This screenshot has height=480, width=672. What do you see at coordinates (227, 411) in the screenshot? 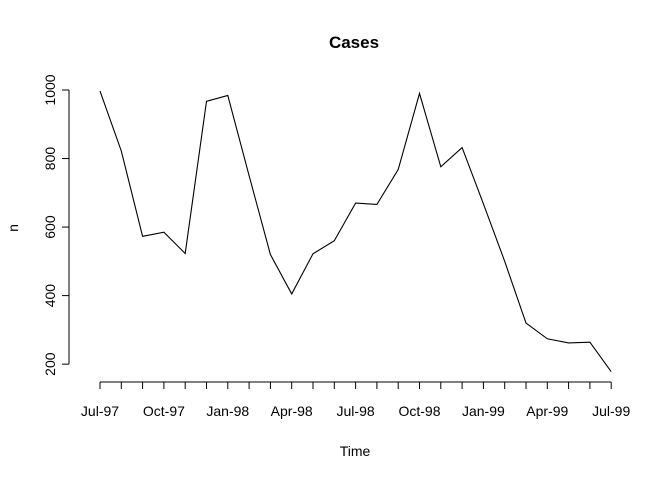
I see `x-tick-label: Jan-98` at bounding box center [227, 411].